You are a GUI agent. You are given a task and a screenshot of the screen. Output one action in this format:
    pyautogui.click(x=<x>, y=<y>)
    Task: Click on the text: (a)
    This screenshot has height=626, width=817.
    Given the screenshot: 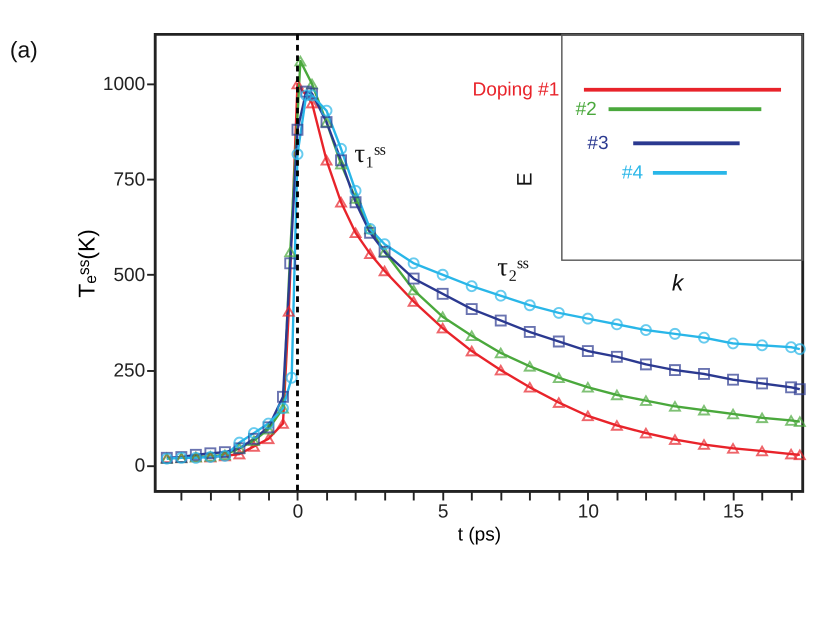 What is the action you would take?
    pyautogui.click(x=24, y=49)
    